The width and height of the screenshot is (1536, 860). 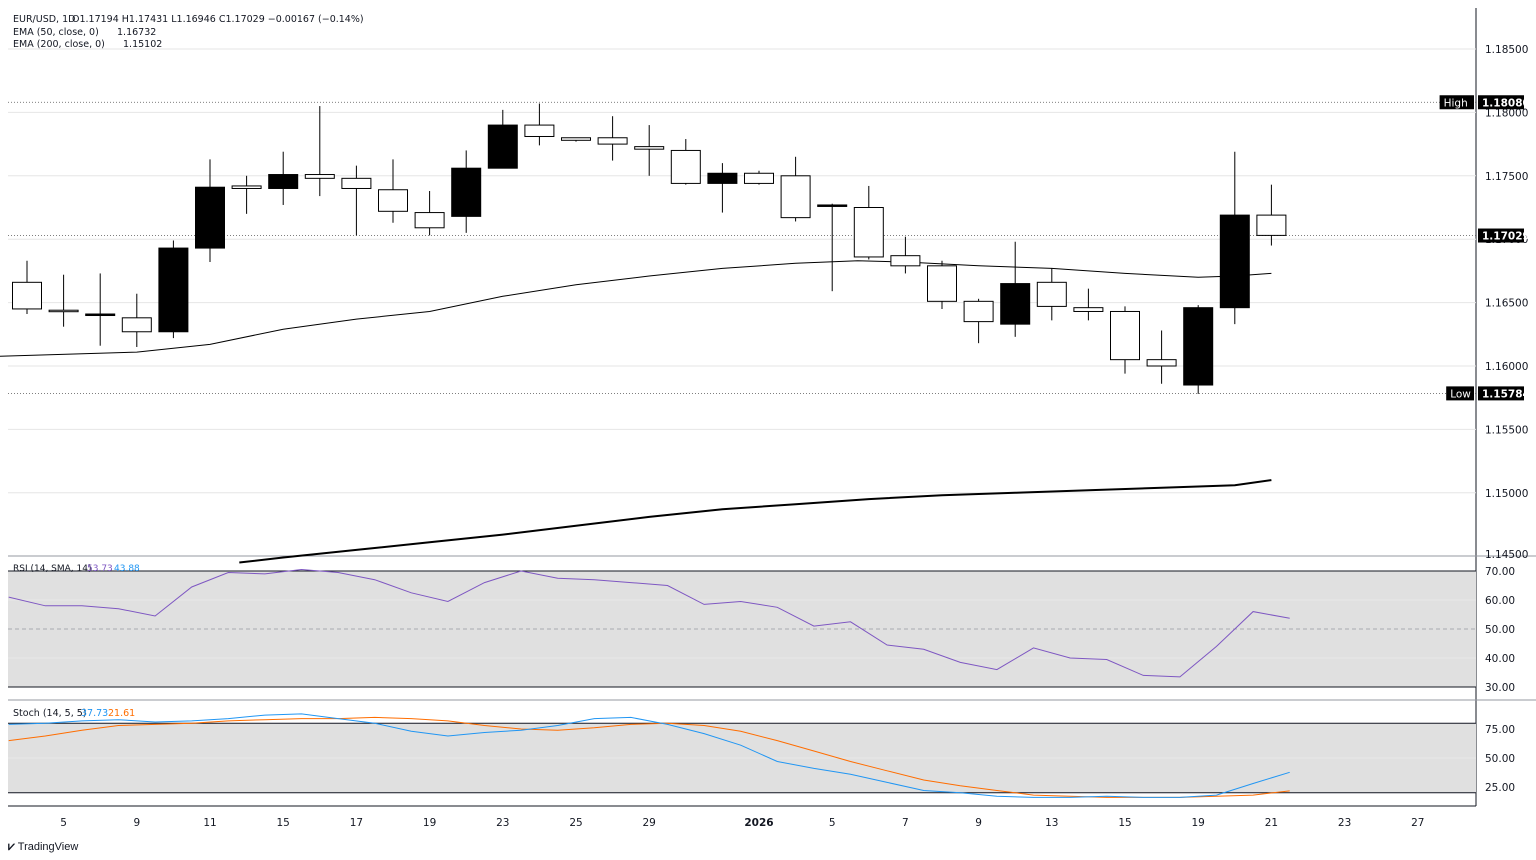 What do you see at coordinates (1506, 237) in the screenshot?
I see `last-price-value: 1.17029` at bounding box center [1506, 237].